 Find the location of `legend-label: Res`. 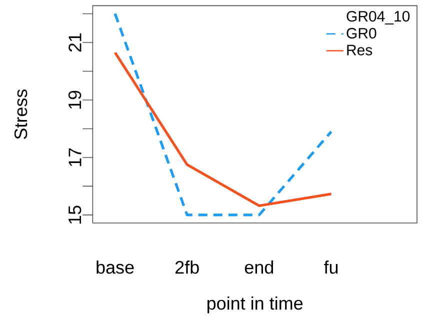

legend-label: Res is located at coordinates (359, 50).